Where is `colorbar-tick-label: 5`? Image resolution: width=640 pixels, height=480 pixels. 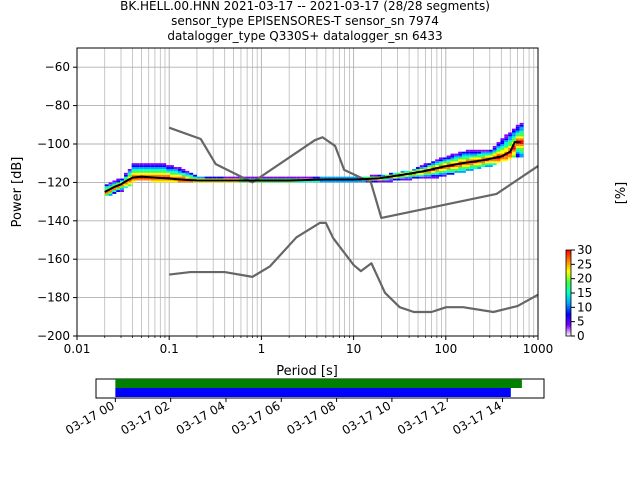
colorbar-tick-label: 5 is located at coordinates (581, 322).